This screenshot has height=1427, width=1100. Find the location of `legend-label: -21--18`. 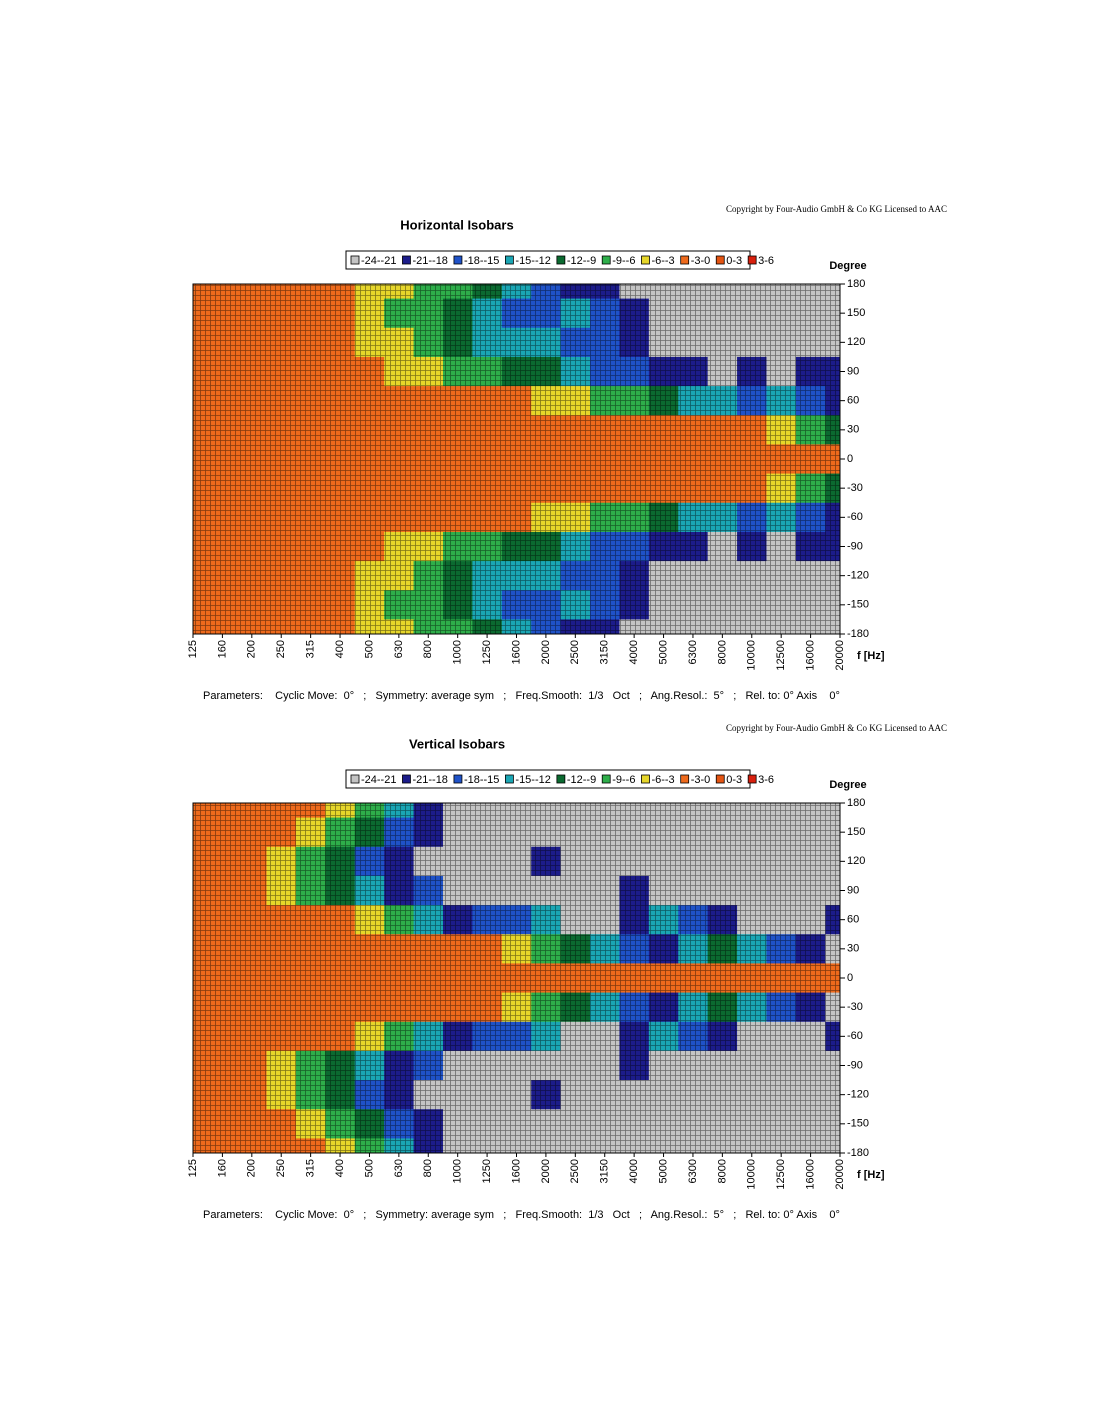

legend-label: -21--18 is located at coordinates (429, 261).